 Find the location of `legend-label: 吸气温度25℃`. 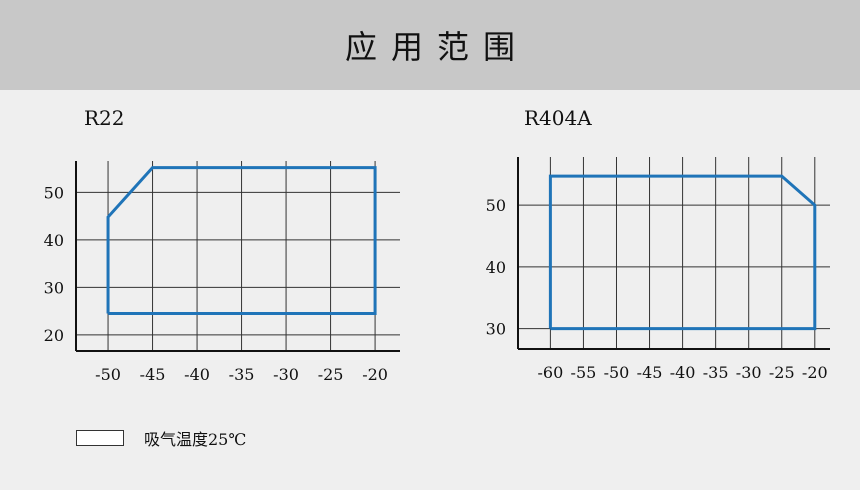

legend-label: 吸气温度25℃ is located at coordinates (195, 439).